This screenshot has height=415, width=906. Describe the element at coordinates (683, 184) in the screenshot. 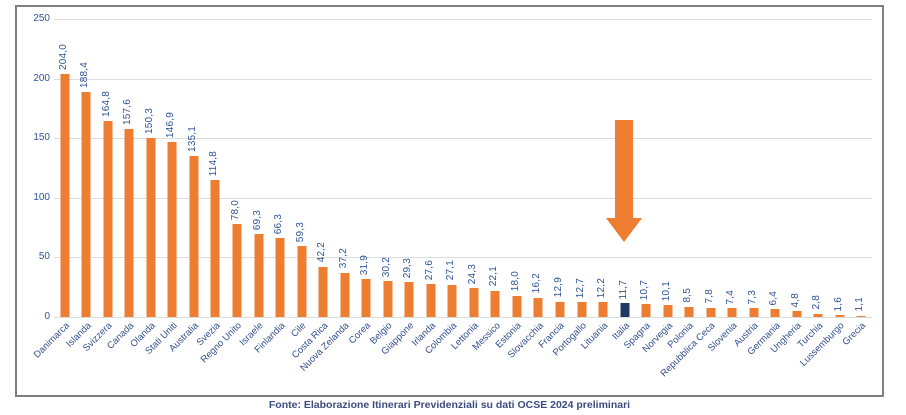

I see `bar-column: 8,5 Polonia` at that location.